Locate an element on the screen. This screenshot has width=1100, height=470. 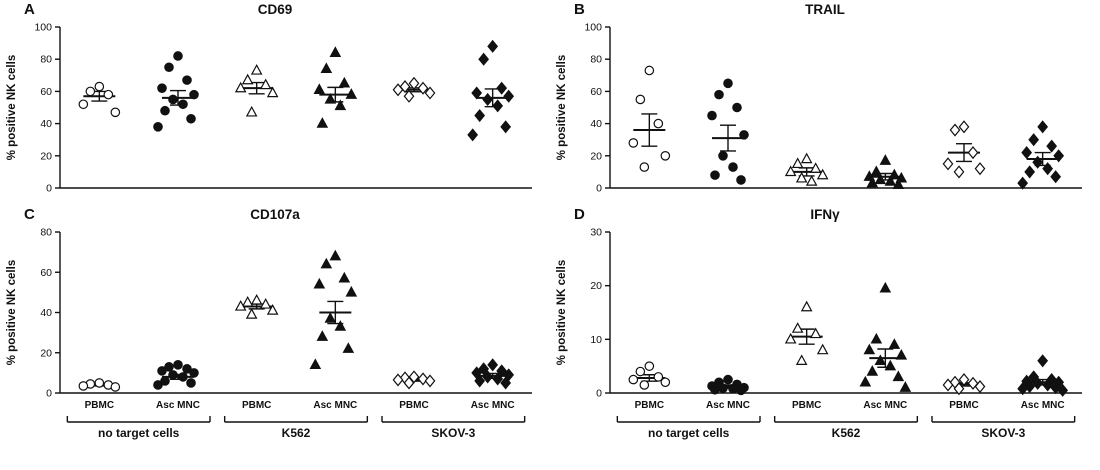
y-tick-label: 100 is located at coordinates (593, 28).